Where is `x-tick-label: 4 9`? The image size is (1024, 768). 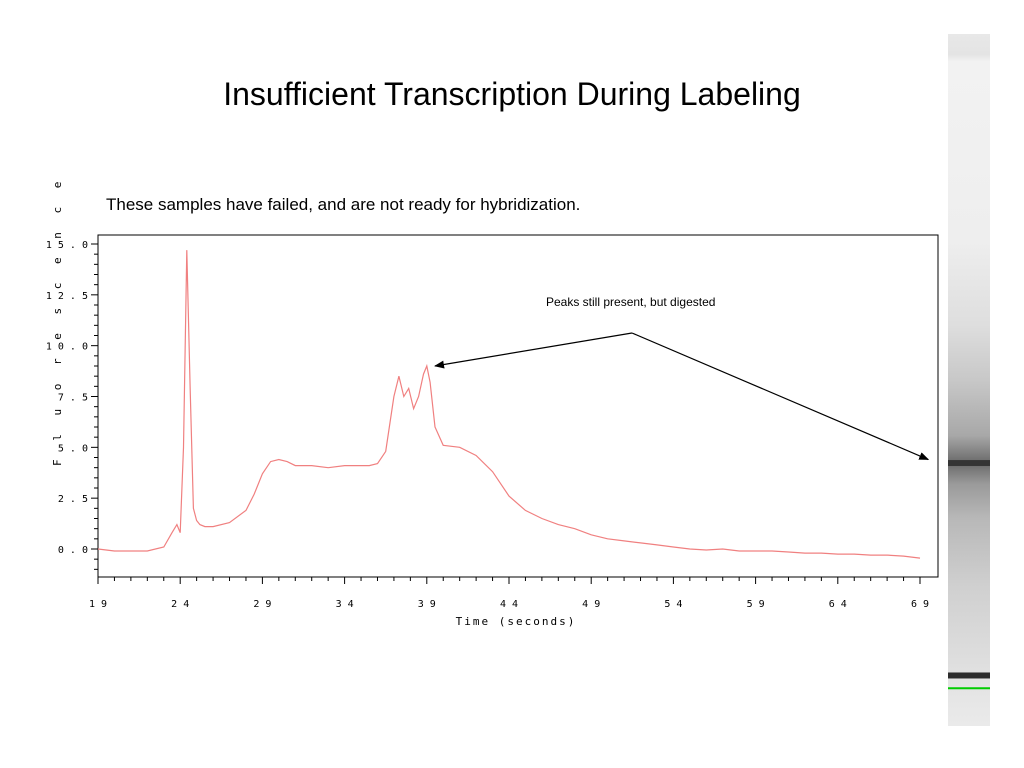 x-tick-label: 4 9 is located at coordinates (591, 604).